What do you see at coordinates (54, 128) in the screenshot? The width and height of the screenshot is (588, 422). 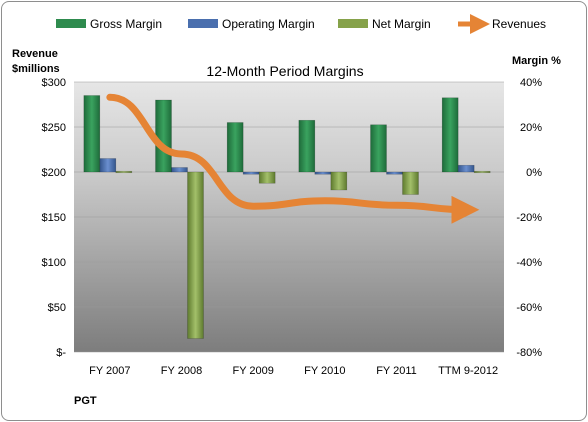 I see `left-tick-label: $250` at bounding box center [54, 128].